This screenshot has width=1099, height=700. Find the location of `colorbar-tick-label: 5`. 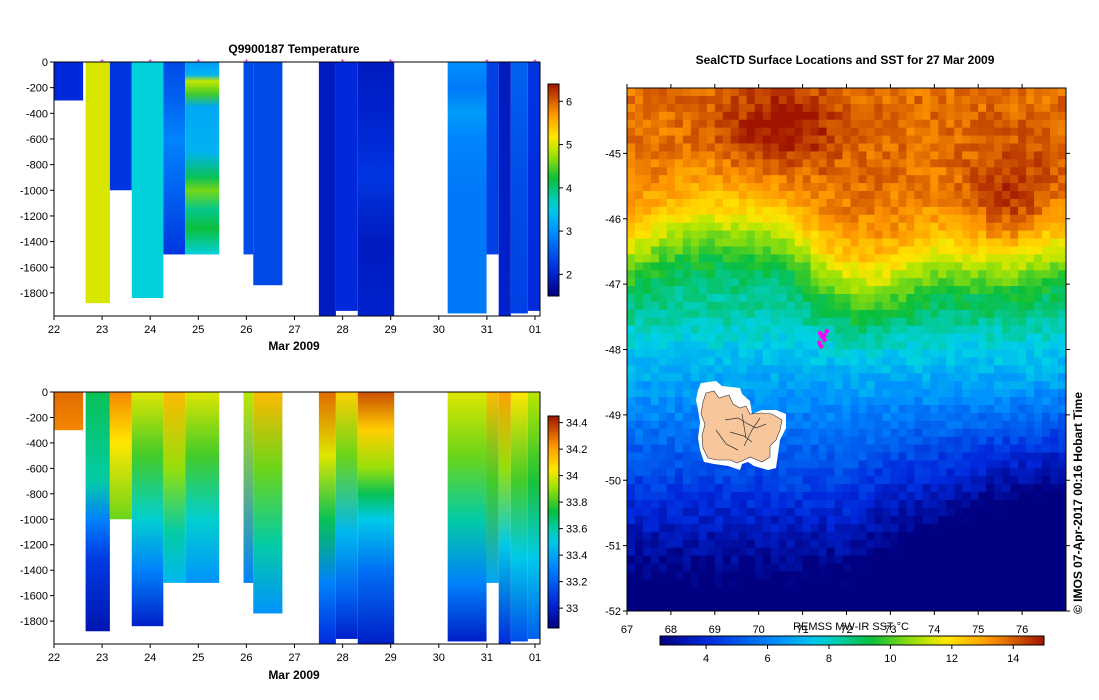

colorbar-tick-label: 5 is located at coordinates (569, 146).